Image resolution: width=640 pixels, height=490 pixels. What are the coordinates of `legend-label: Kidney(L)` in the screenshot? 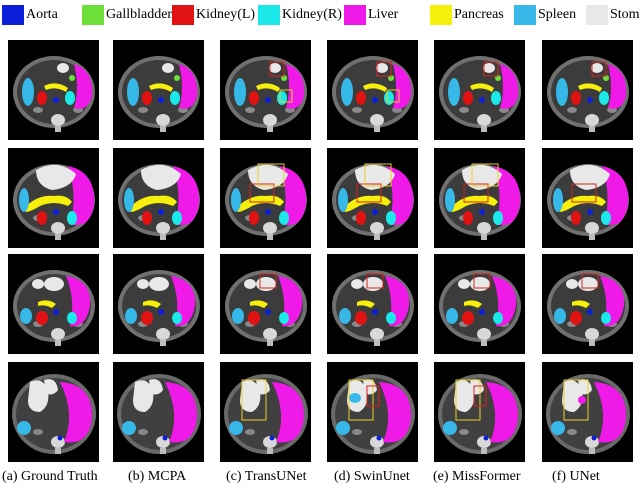 It's located at (226, 14).